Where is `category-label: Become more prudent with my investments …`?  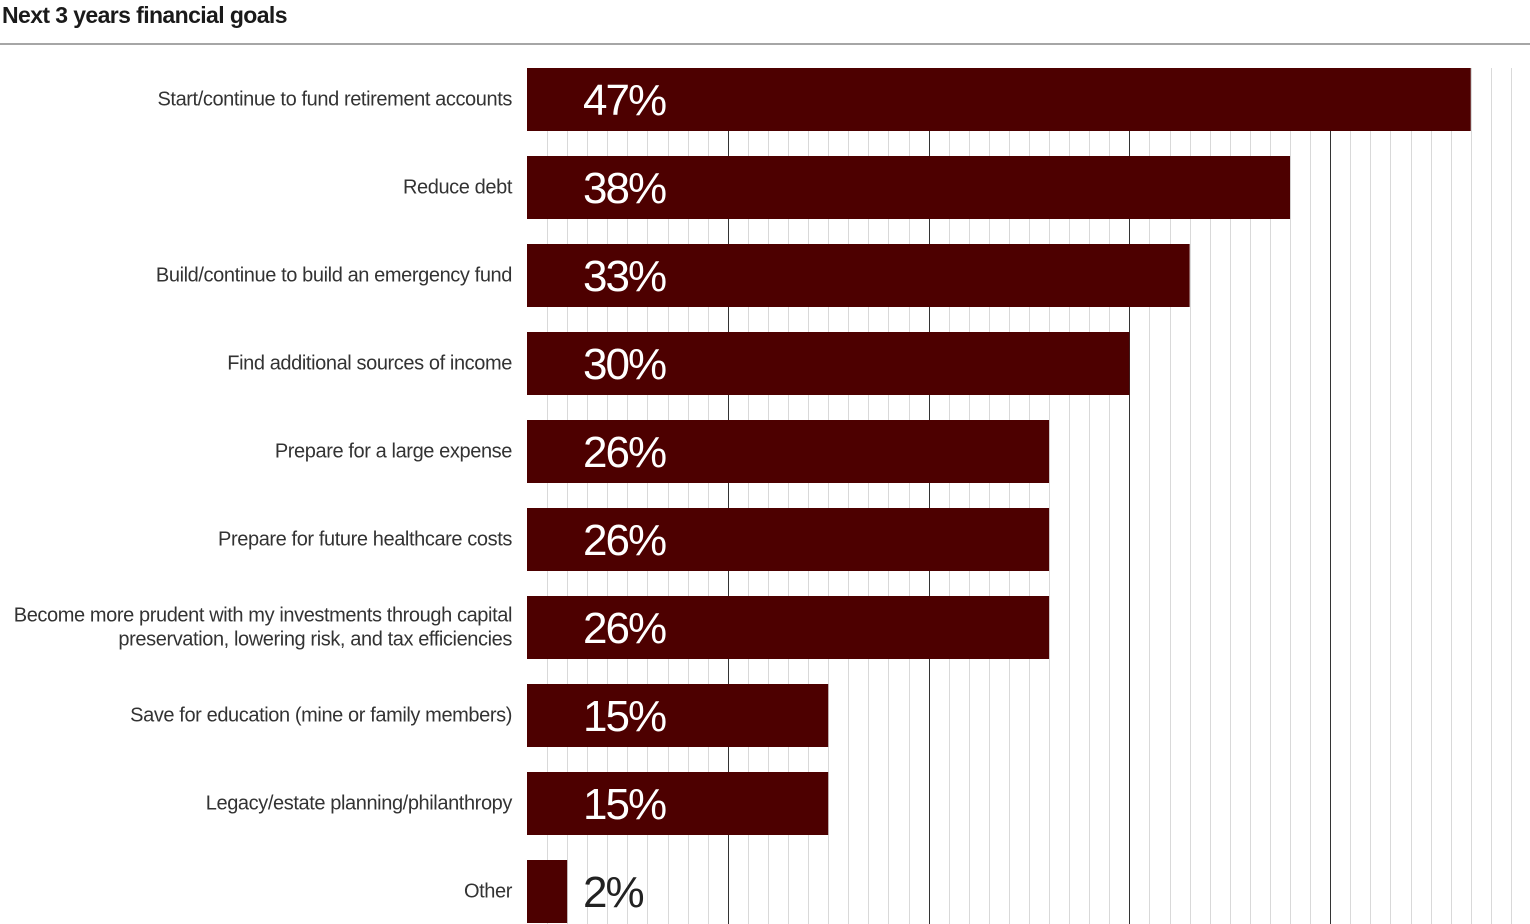 category-label: Become more prudent with my investments … is located at coordinates (263, 616).